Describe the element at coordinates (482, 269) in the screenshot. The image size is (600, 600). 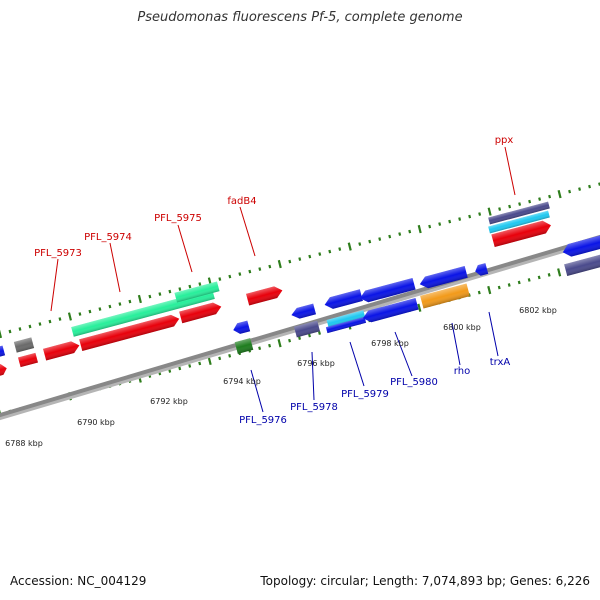
I see `gene-trxA` at that location.